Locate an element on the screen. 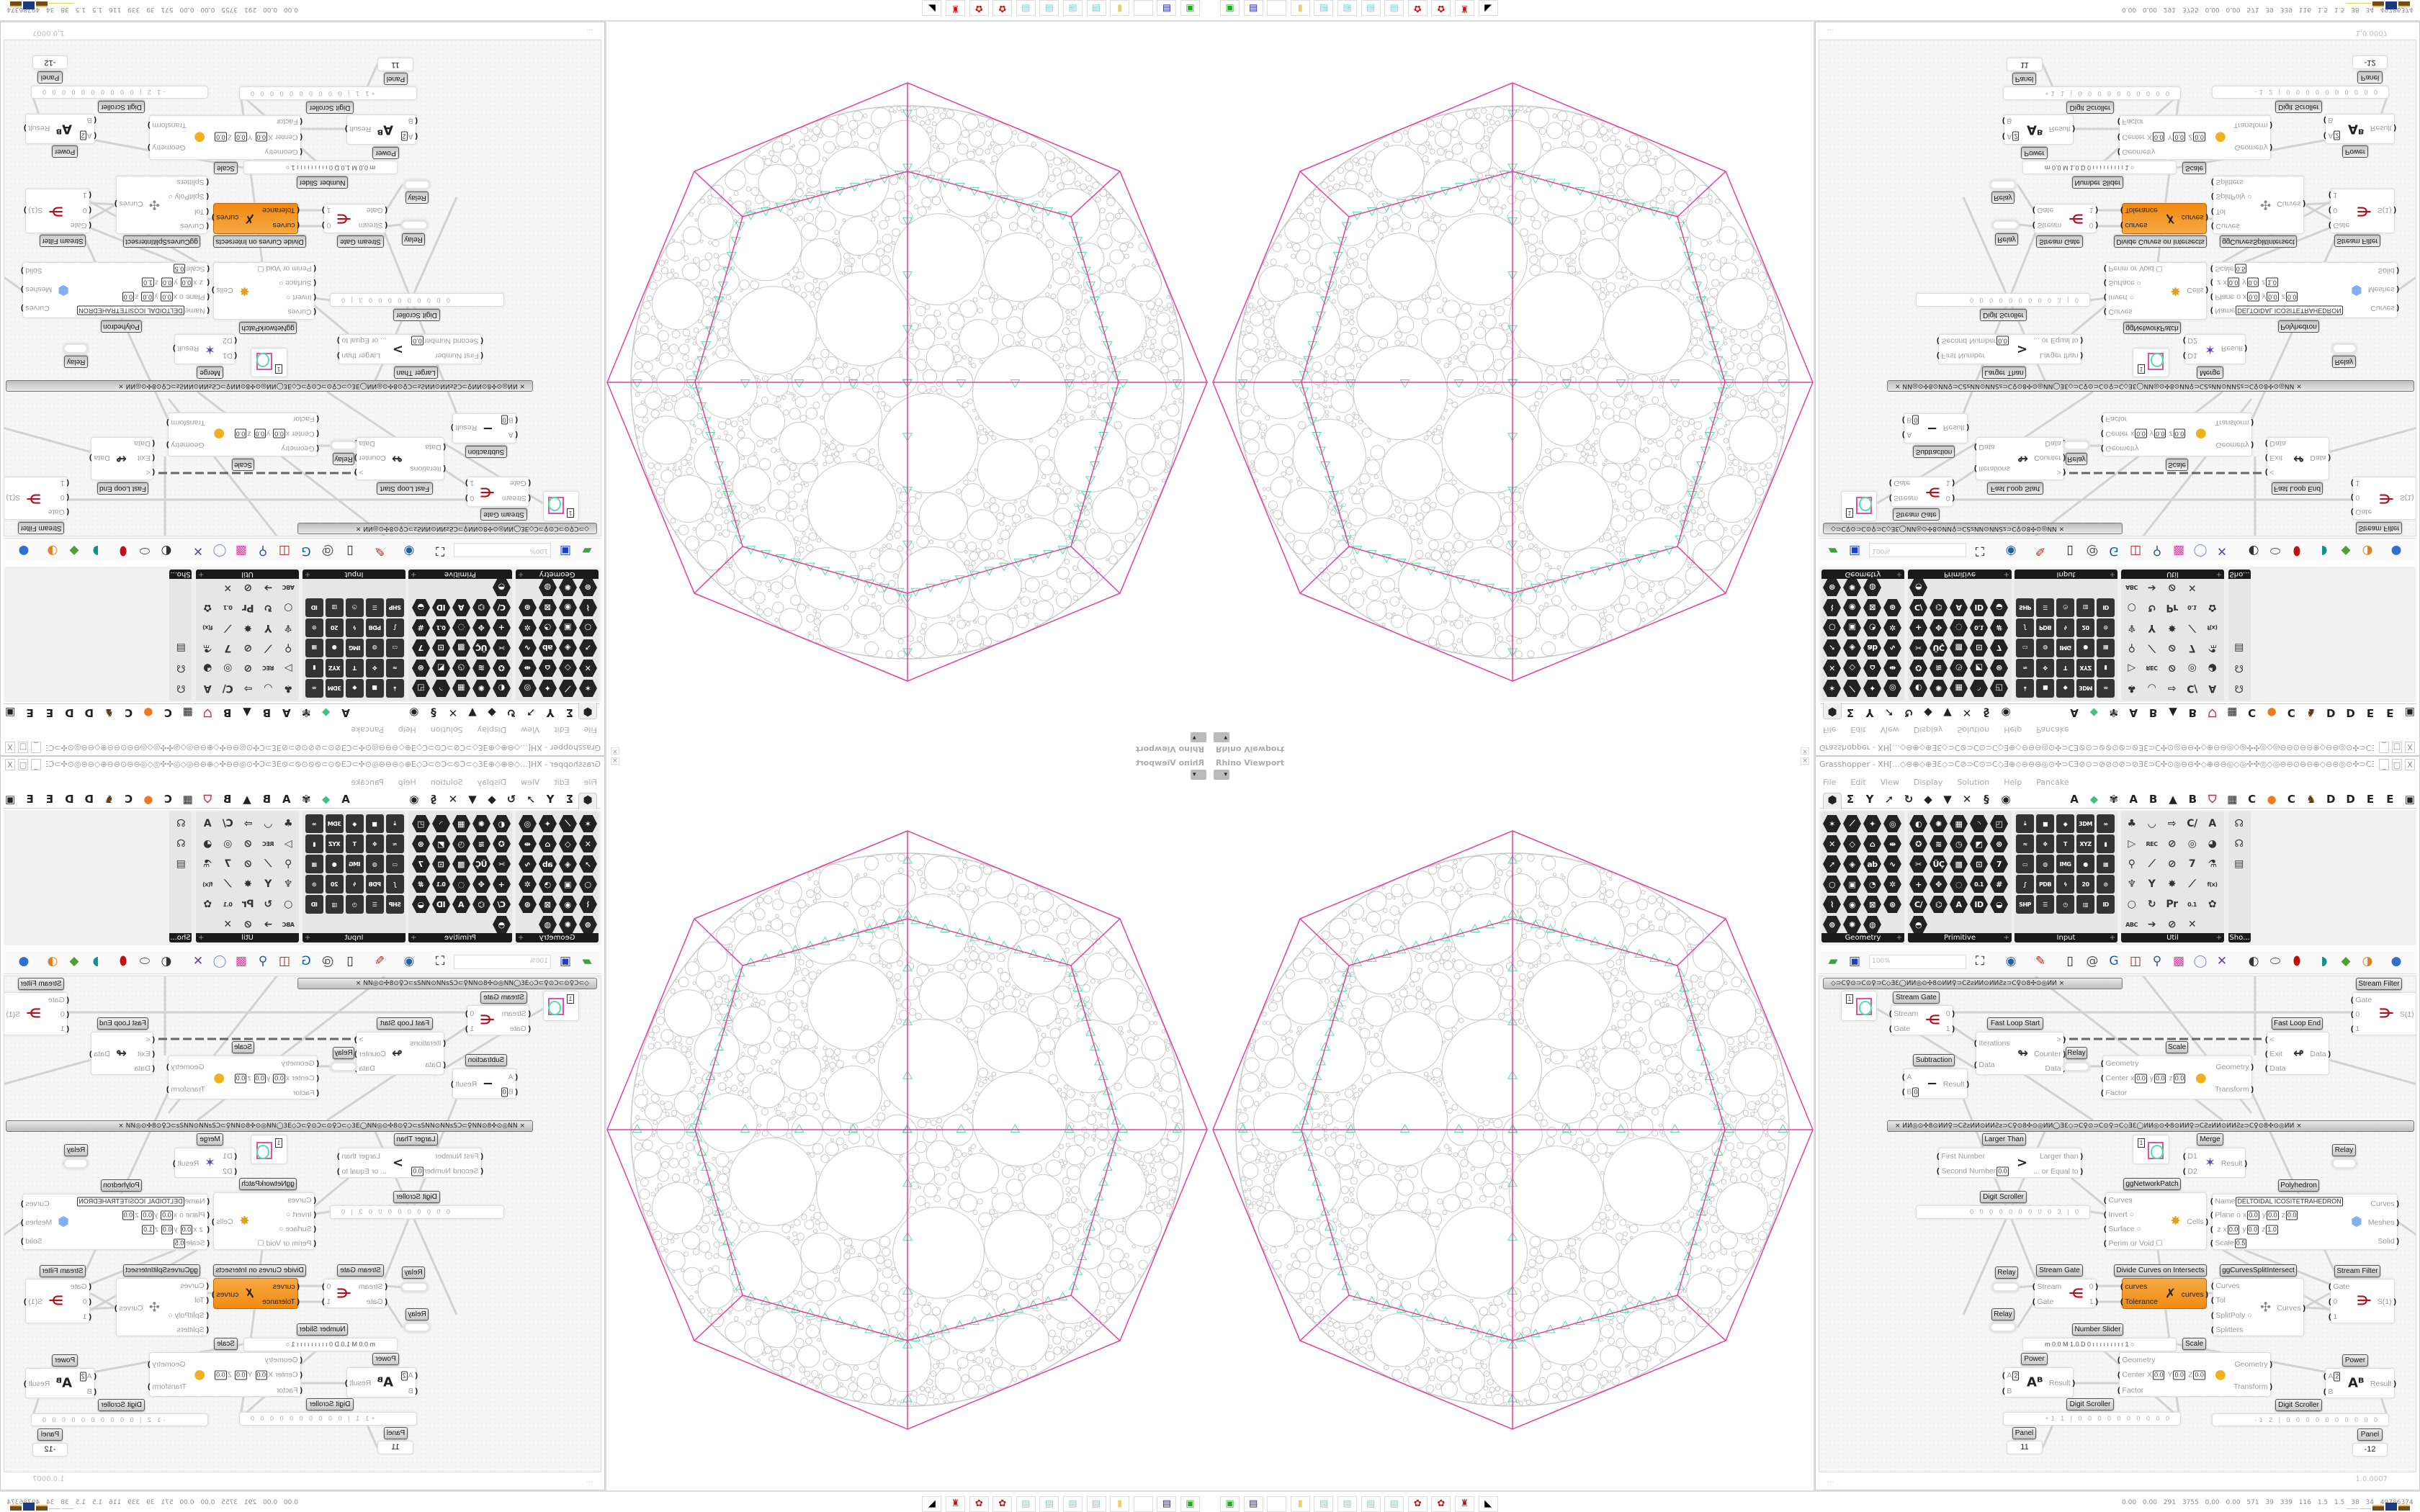 This screenshot has height=1512, width=2420. util-component-icon: f(x) is located at coordinates (2212, 627).